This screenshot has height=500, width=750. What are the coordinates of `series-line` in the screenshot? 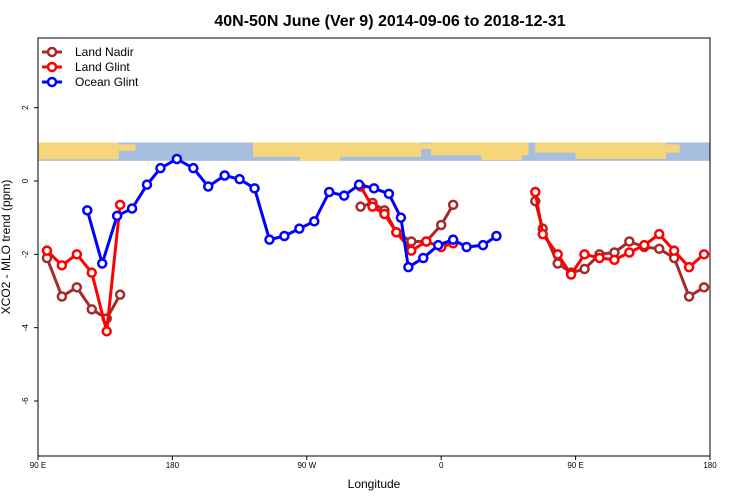 It's located at (291, 213).